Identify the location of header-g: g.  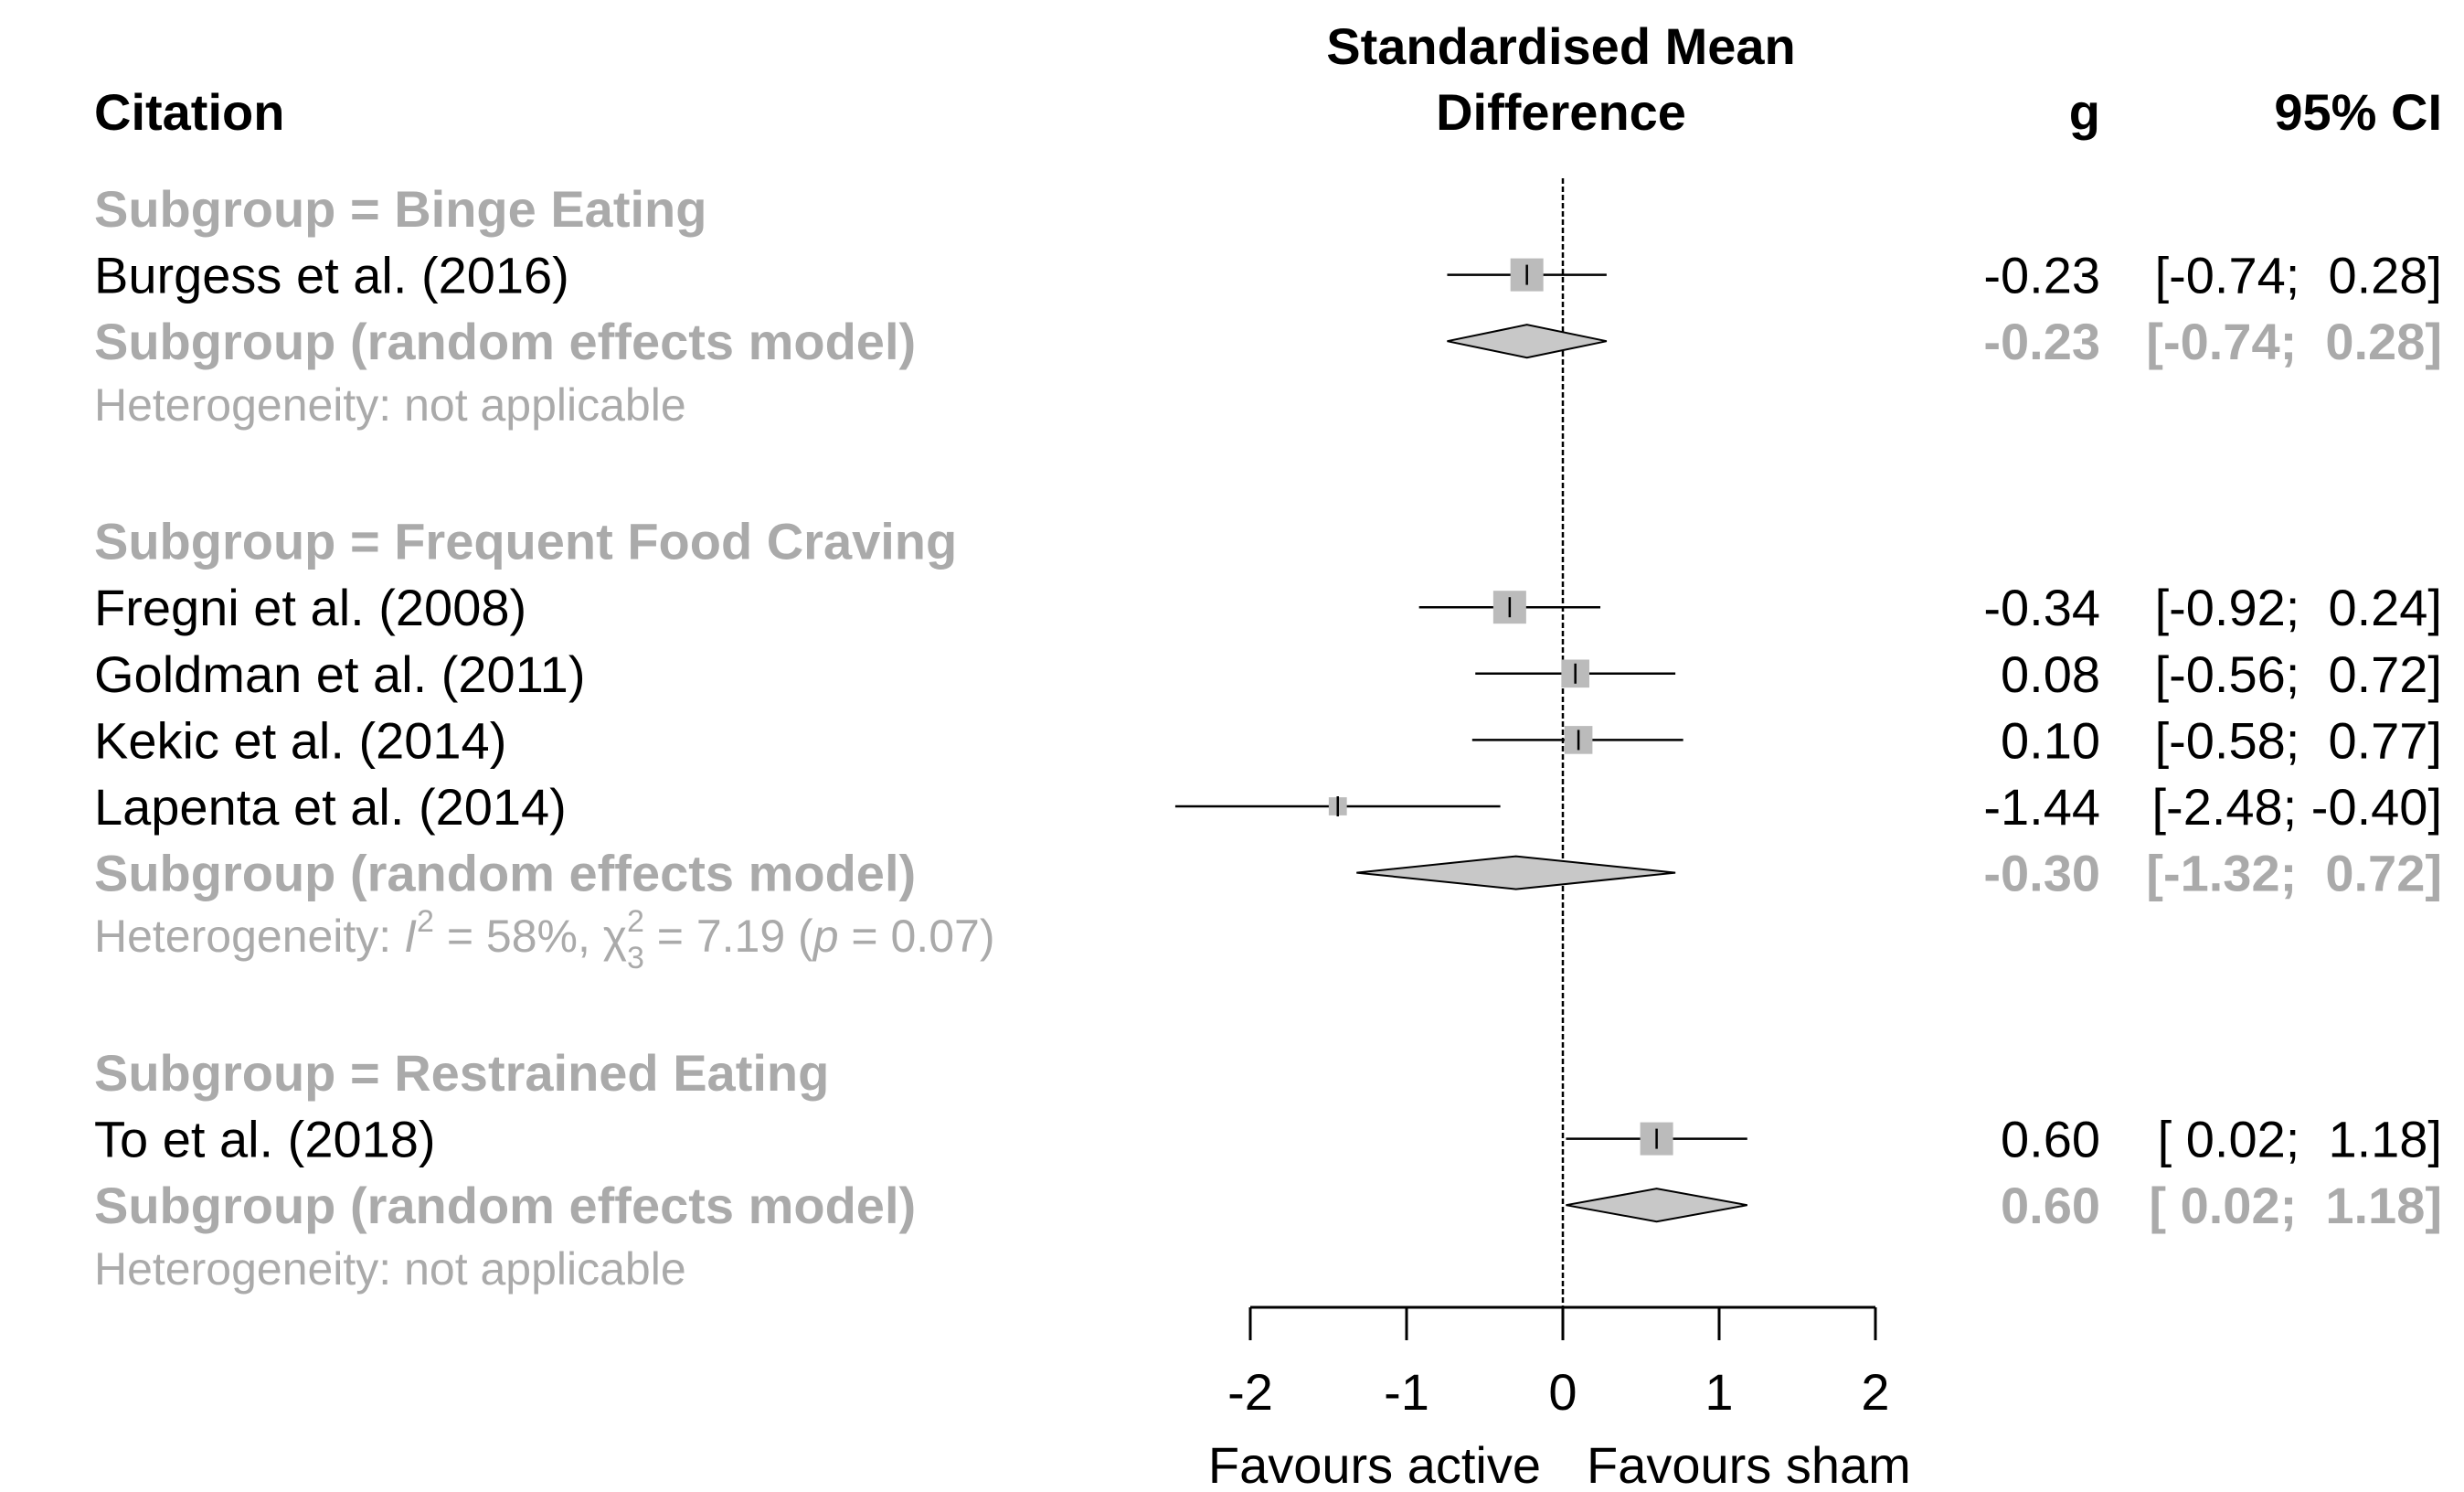
(2084, 112).